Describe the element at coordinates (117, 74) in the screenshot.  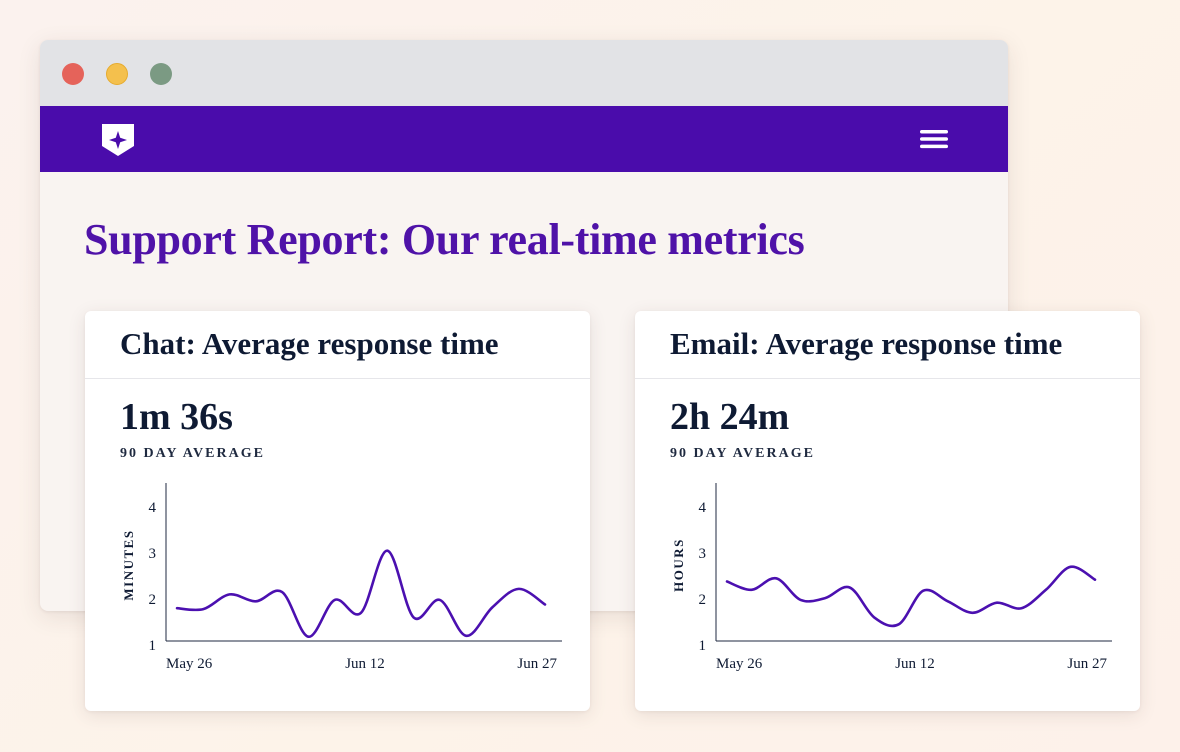
I see `minimize-window-button` at that location.